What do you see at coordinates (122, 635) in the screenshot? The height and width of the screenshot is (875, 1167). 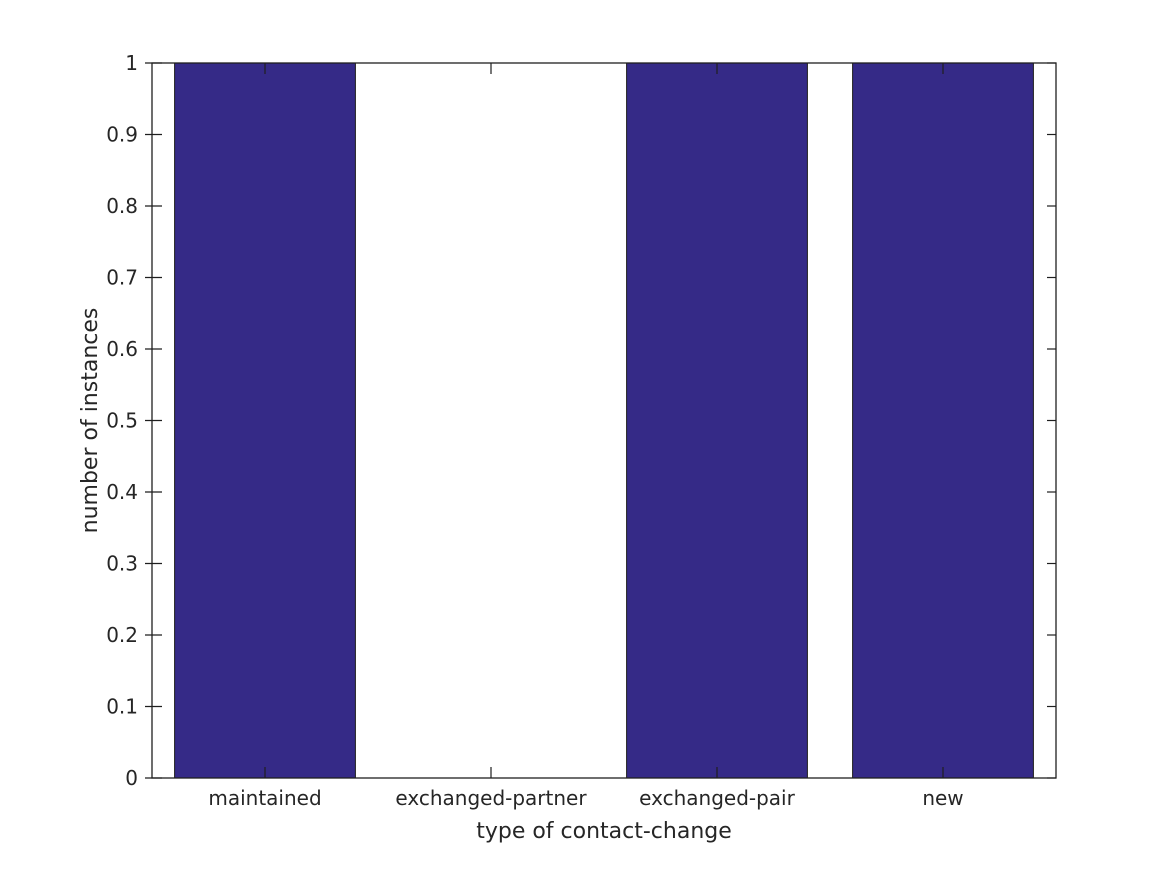 I see `y-tick-label: 0.2` at bounding box center [122, 635].